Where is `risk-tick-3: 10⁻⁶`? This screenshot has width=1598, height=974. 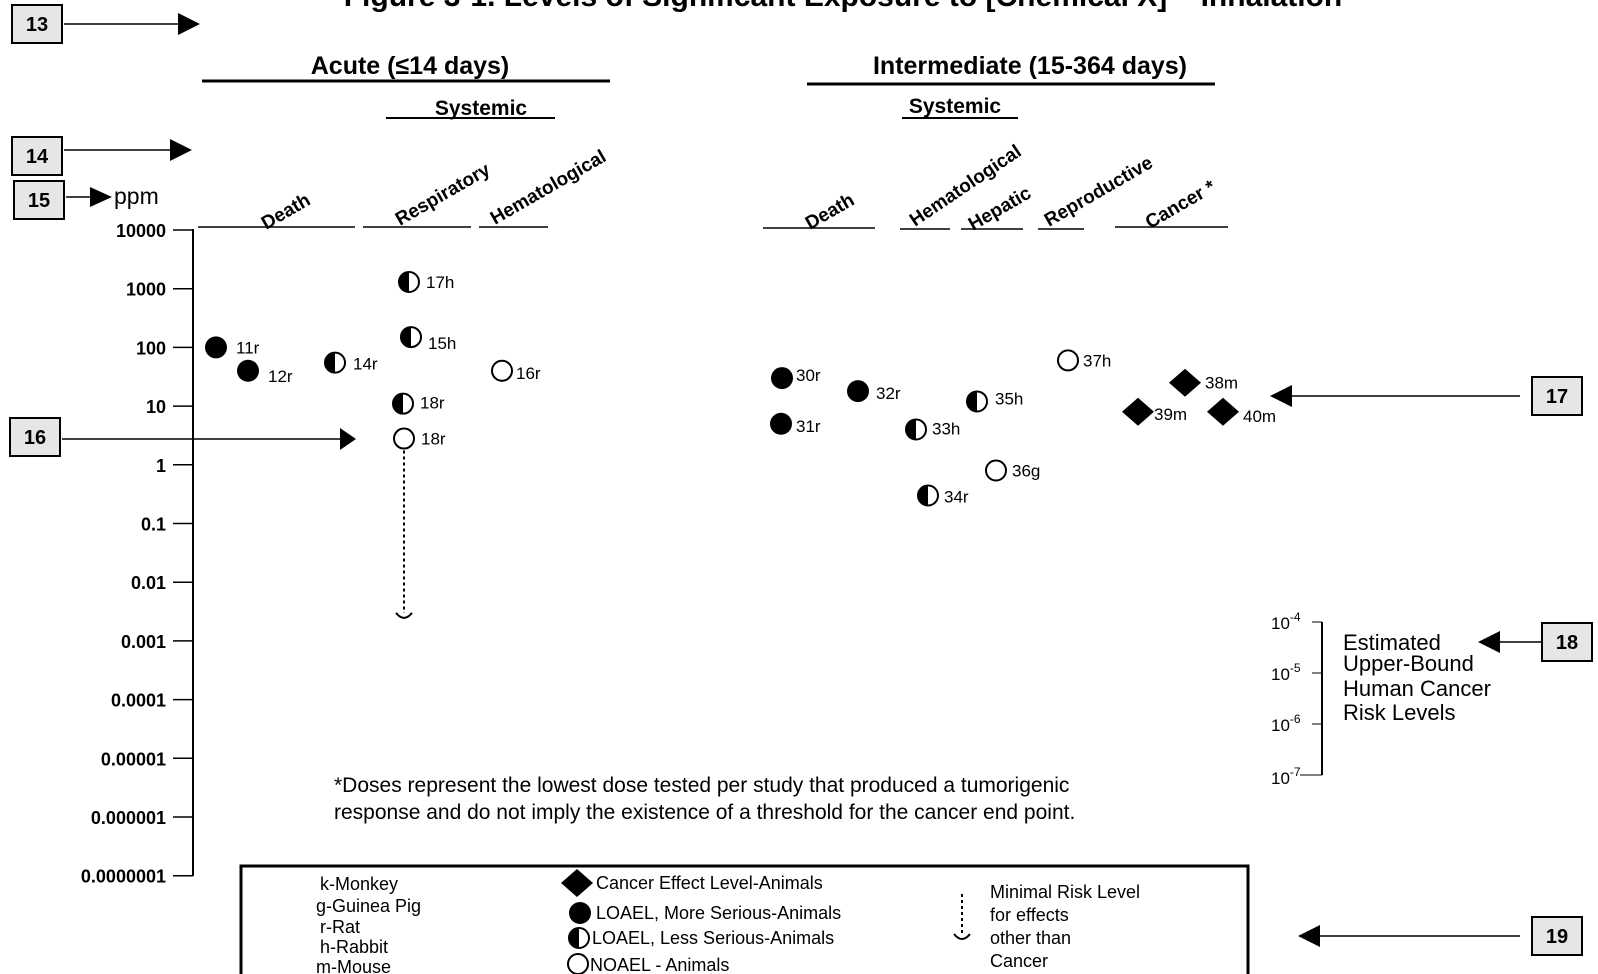
risk-tick-3: 10⁻⁶ is located at coordinates (1286, 723).